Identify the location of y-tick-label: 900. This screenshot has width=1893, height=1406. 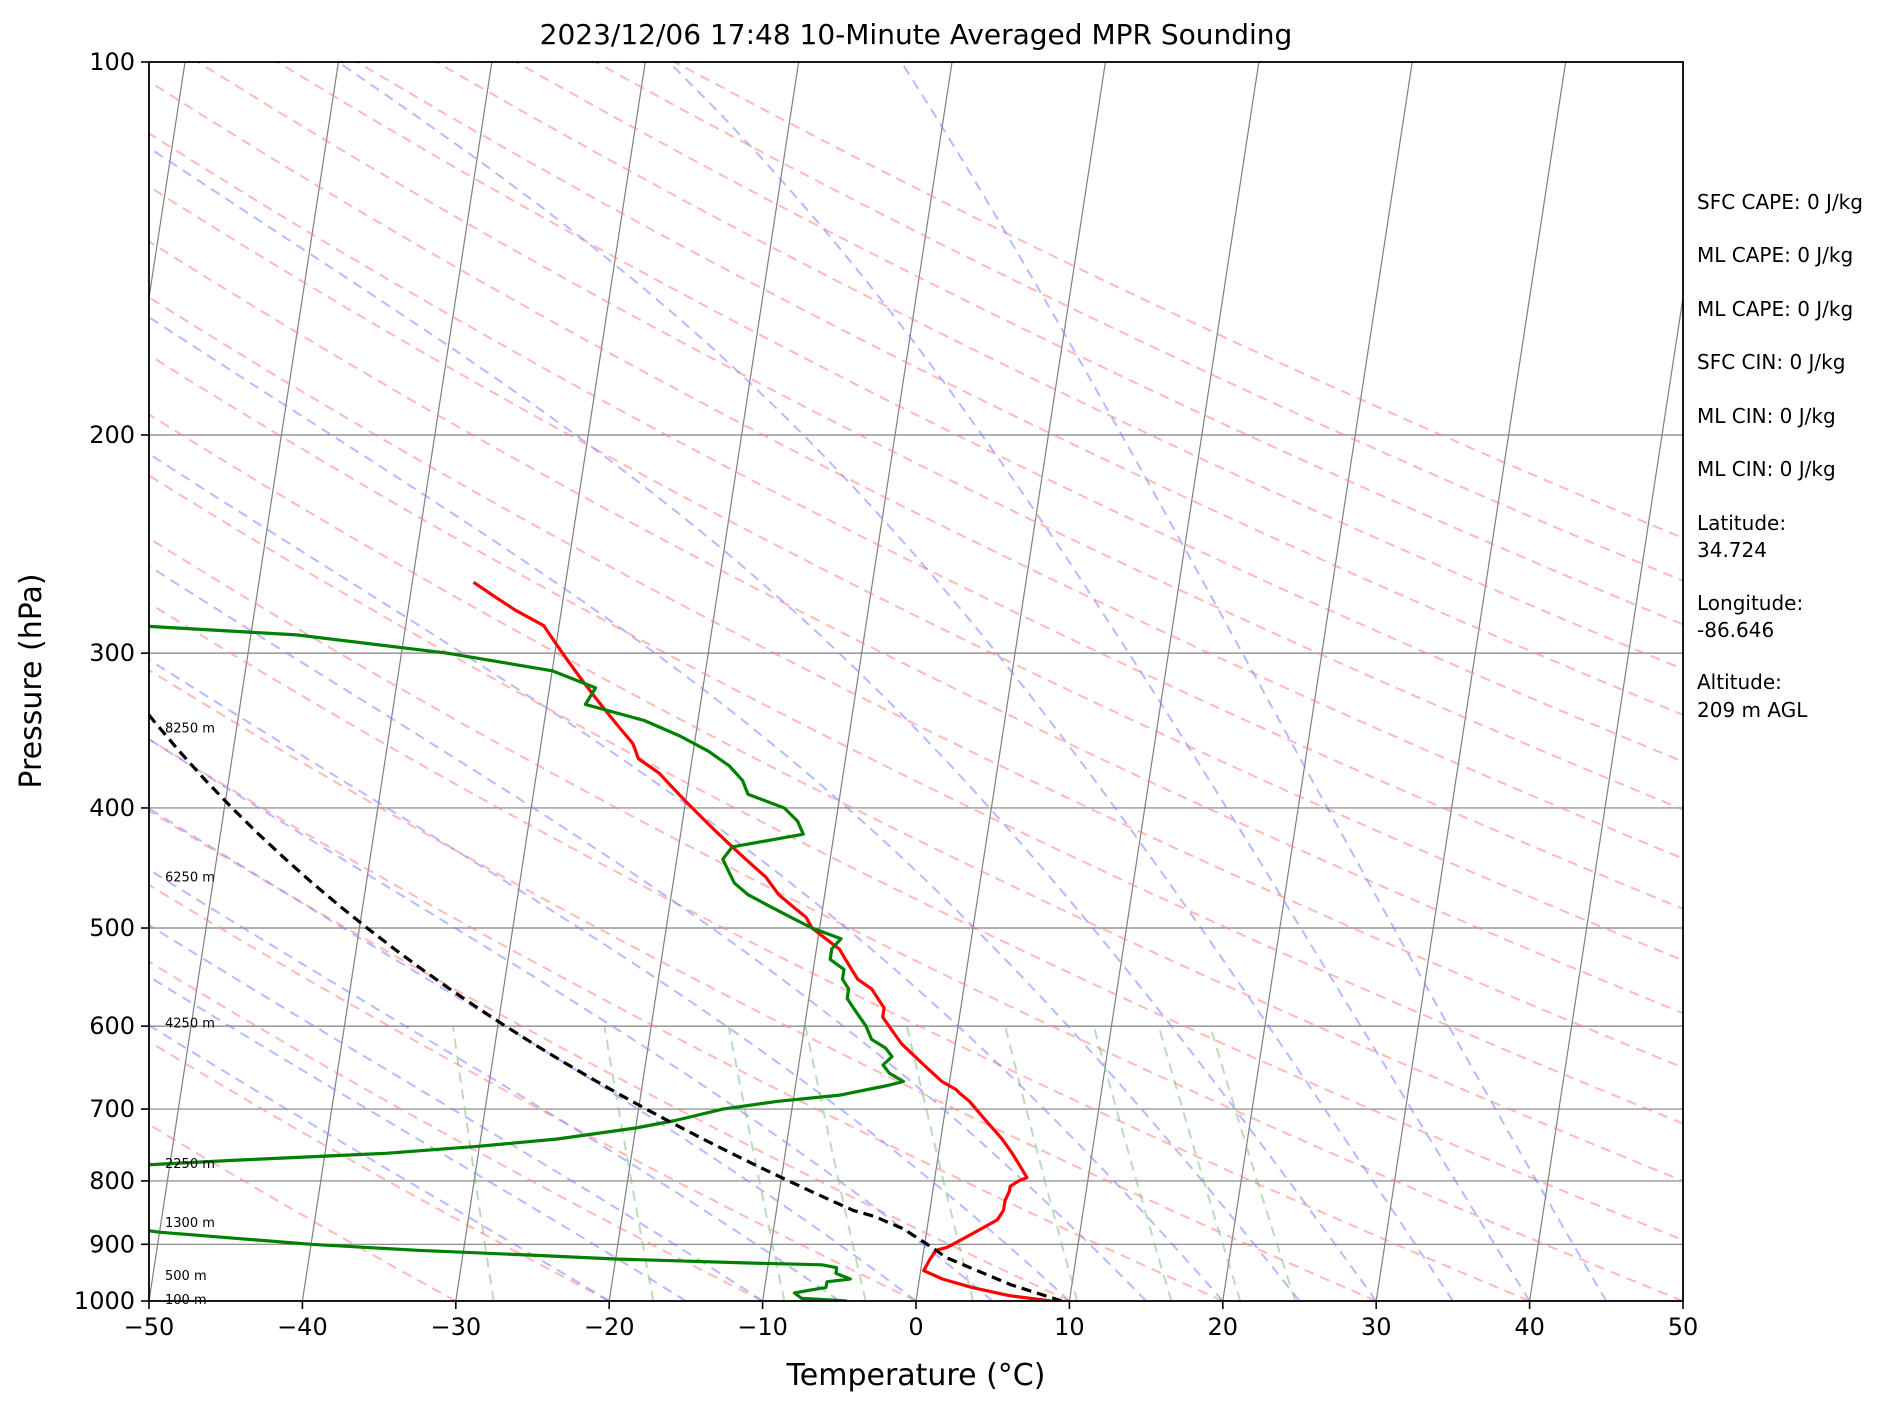
(112, 1244).